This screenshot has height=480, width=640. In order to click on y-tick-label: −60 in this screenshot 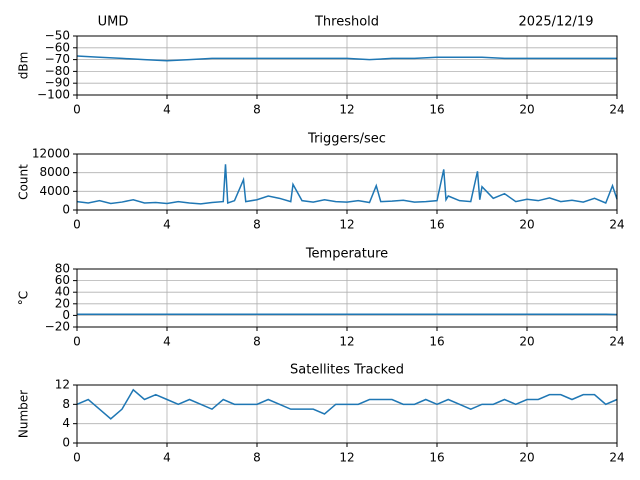, I will do `click(57, 47)`.